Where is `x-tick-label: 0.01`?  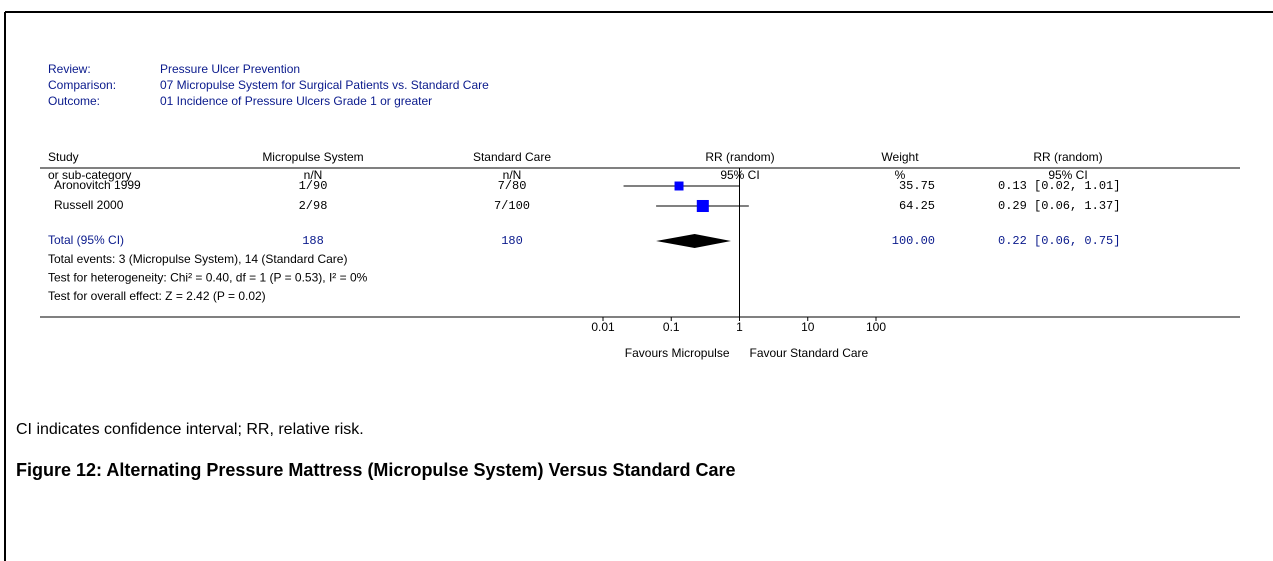
x-tick-label: 0.01 is located at coordinates (603, 327).